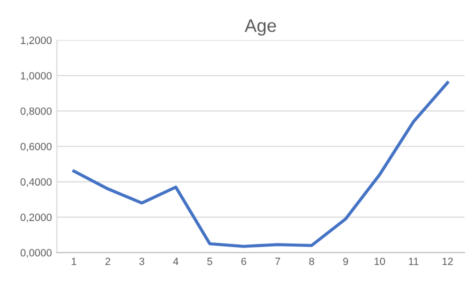 The image size is (474, 287). I want to click on y-tick-label: 0,8000, so click(36, 111).